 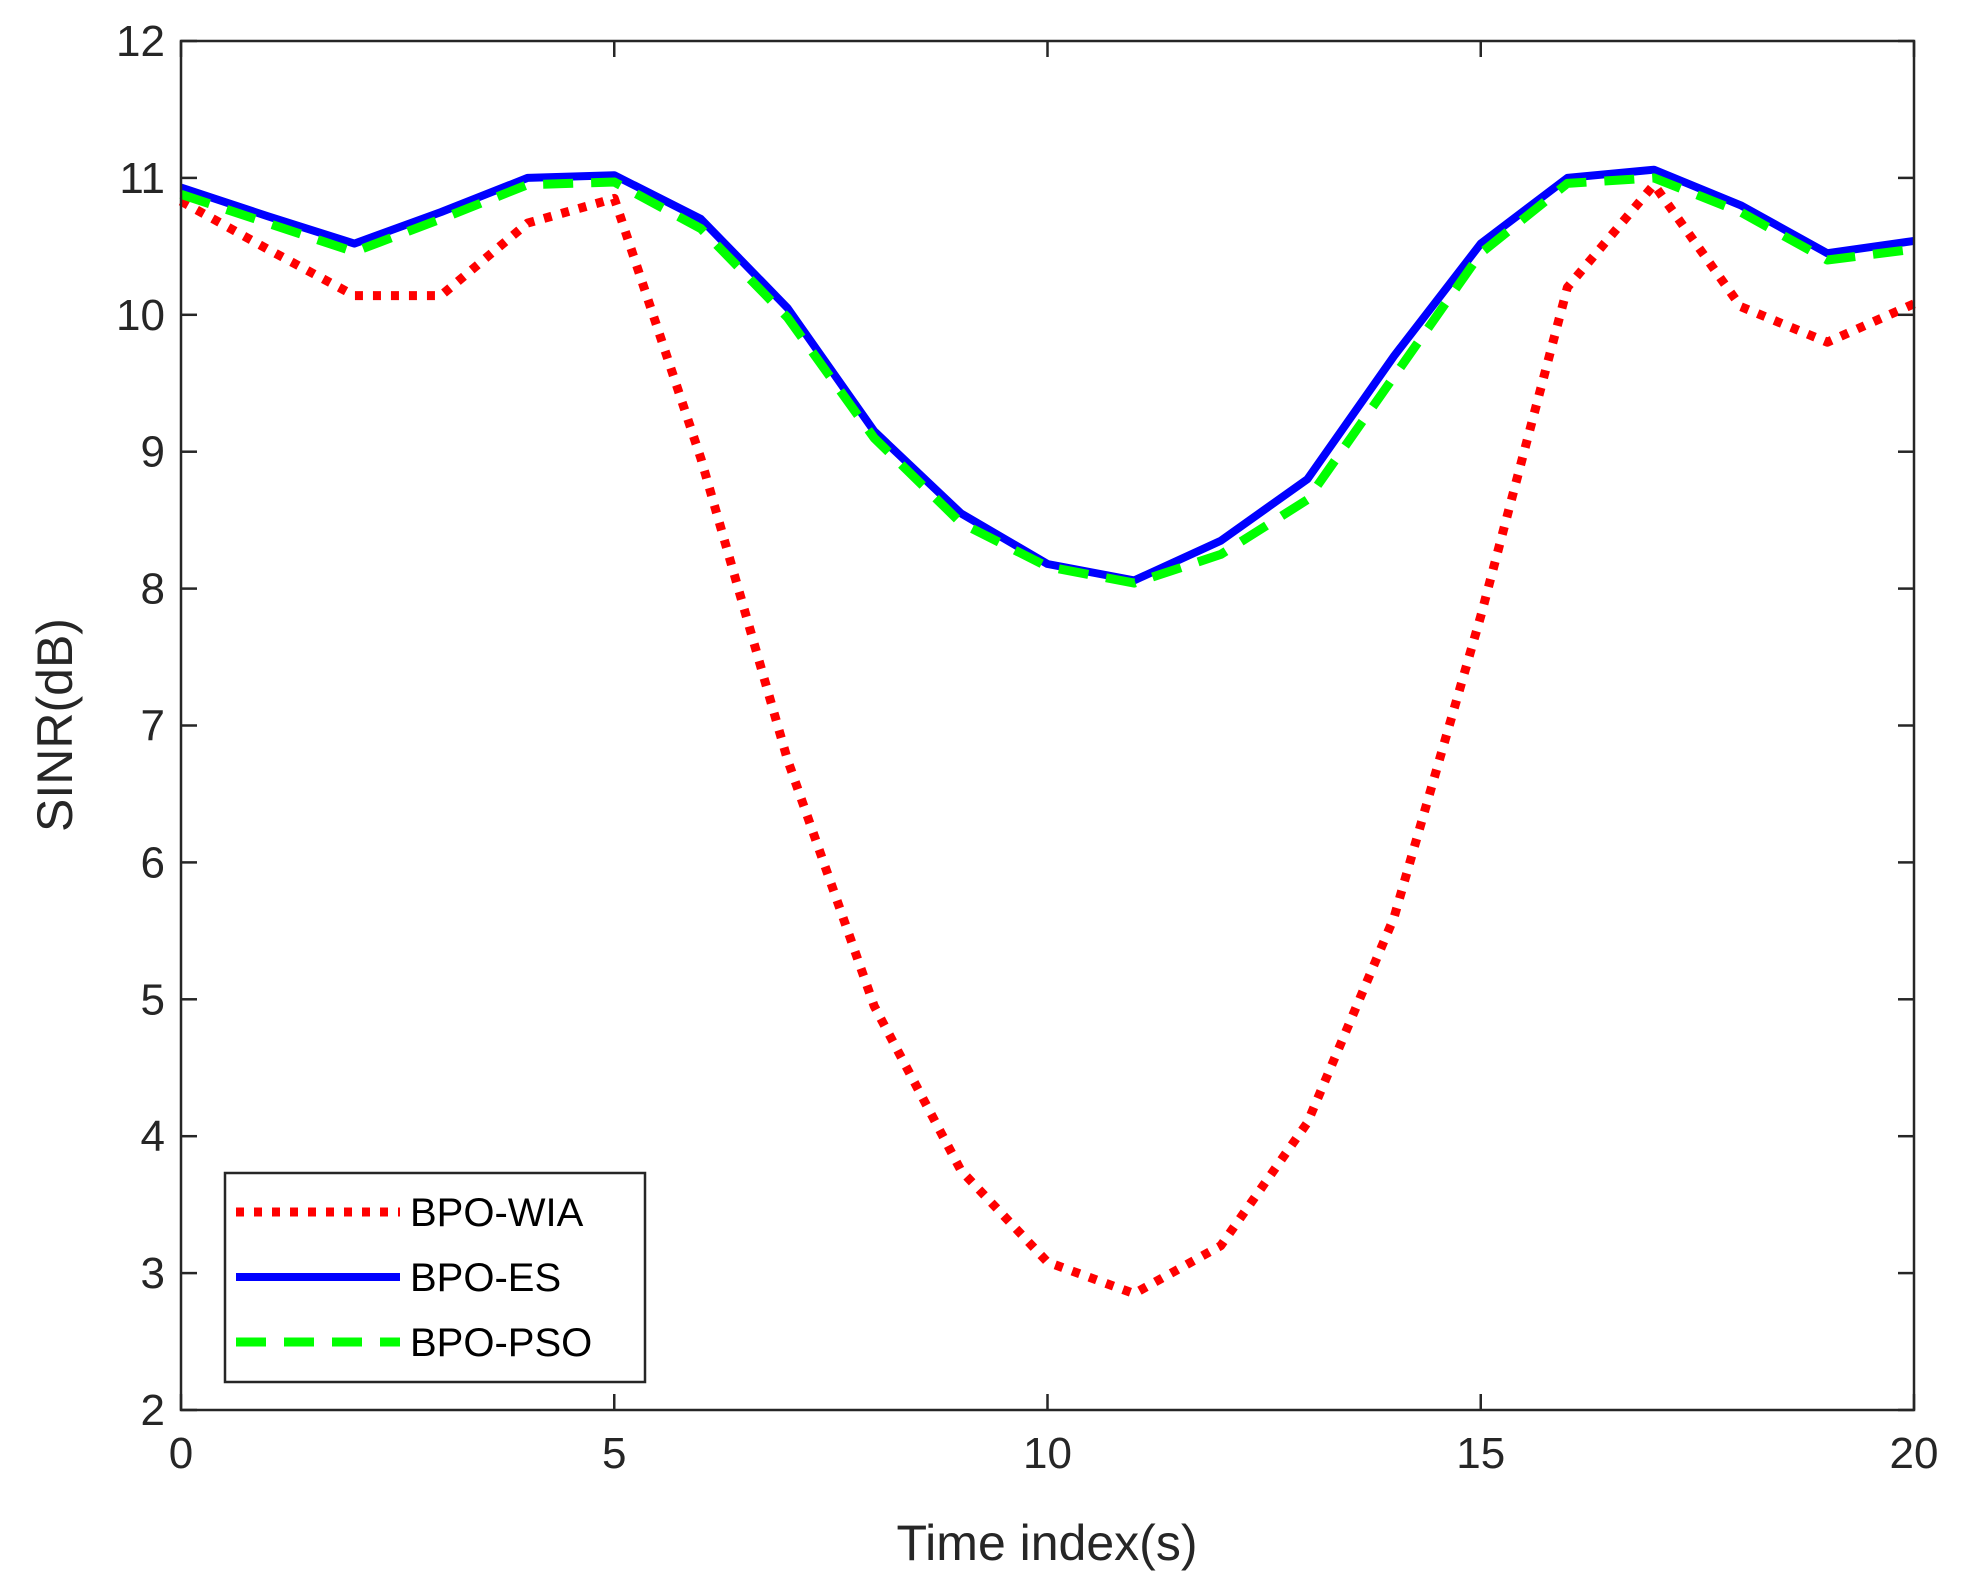 What do you see at coordinates (153, 1136) in the screenshot?
I see `y-tick-label: 4` at bounding box center [153, 1136].